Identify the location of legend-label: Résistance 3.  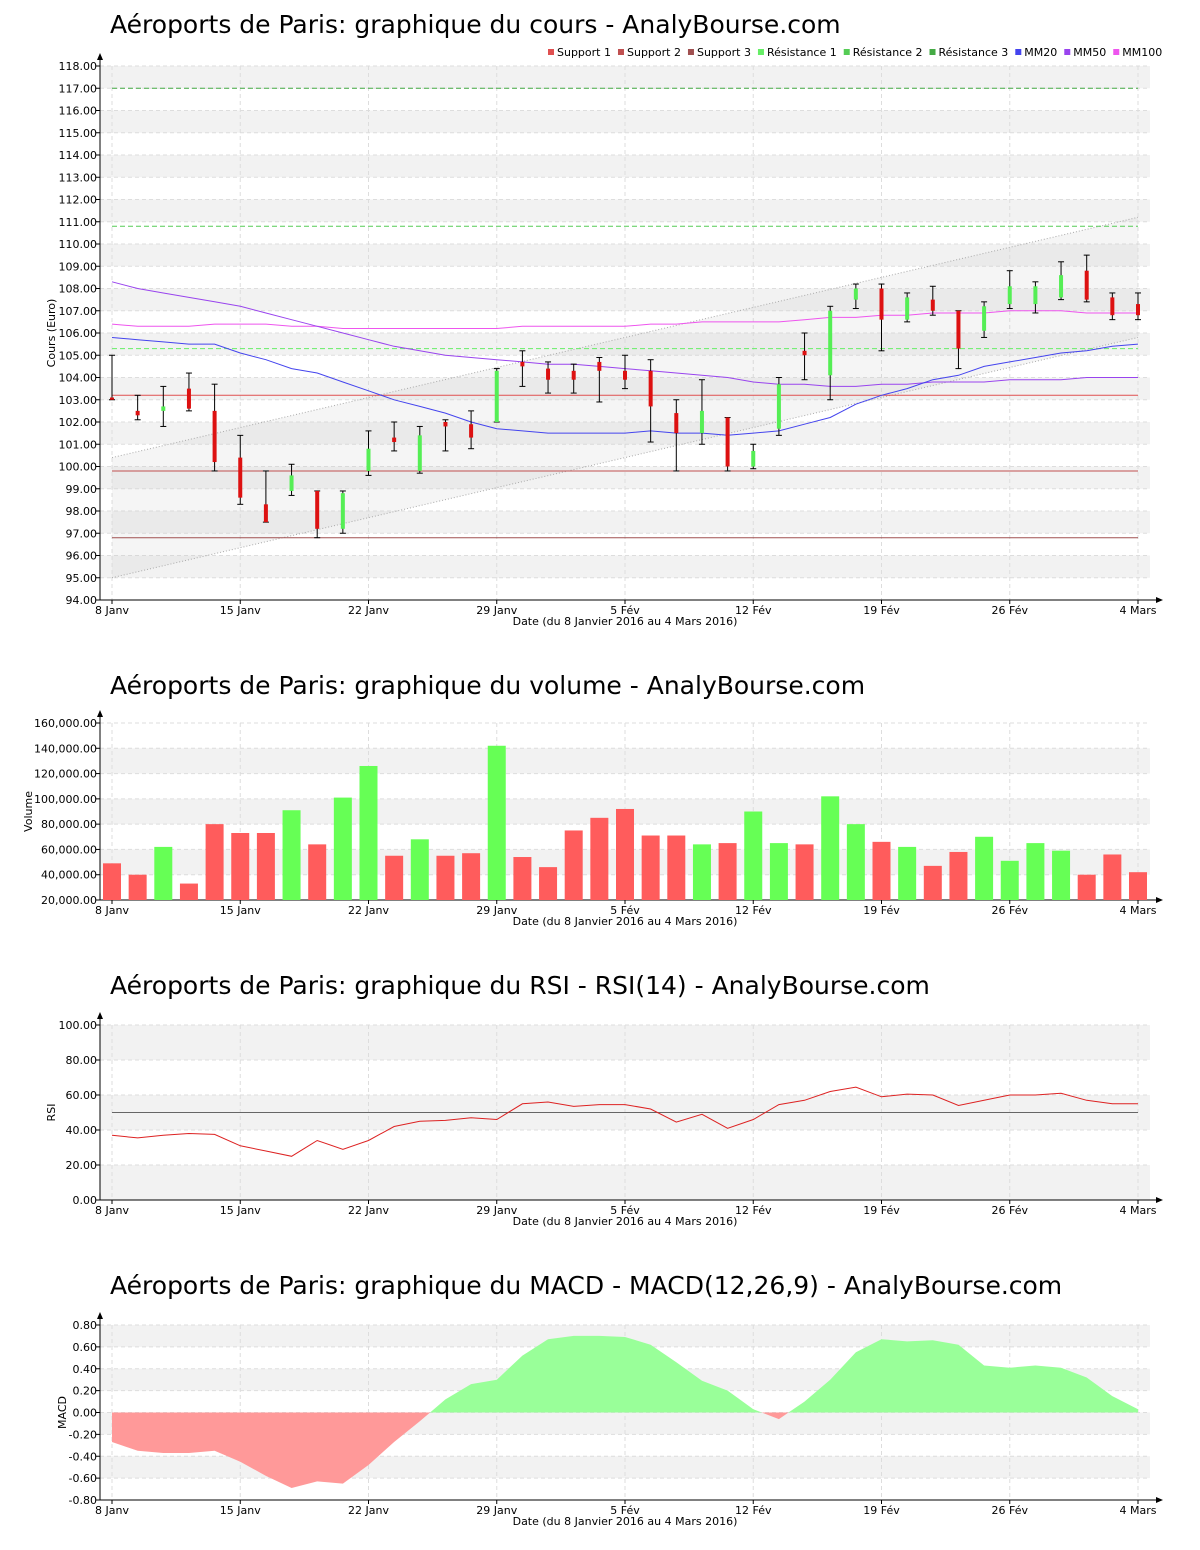
(974, 52).